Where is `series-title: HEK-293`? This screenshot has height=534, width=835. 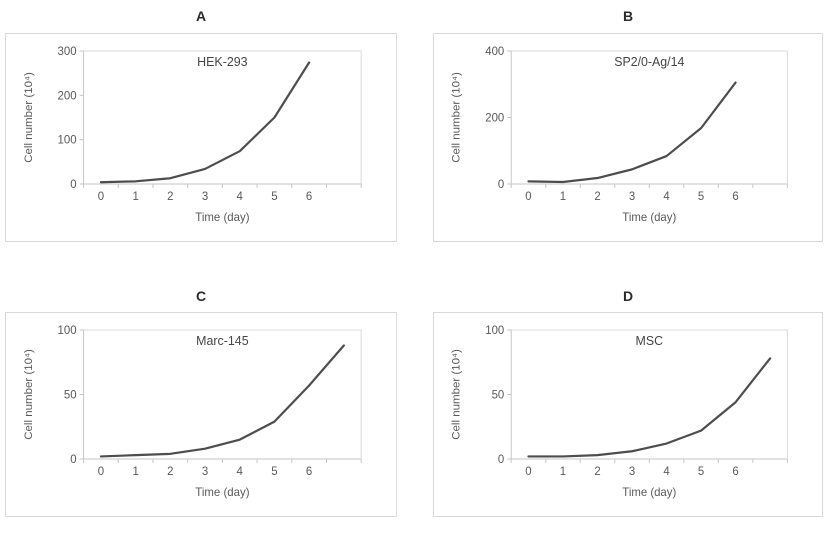 series-title: HEK-293 is located at coordinates (222, 62).